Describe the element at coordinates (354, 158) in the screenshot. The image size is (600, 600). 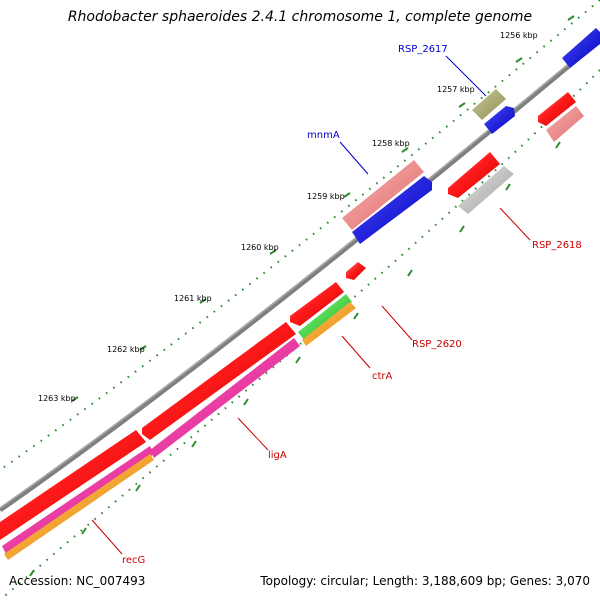
I see `leader-mnma` at that location.